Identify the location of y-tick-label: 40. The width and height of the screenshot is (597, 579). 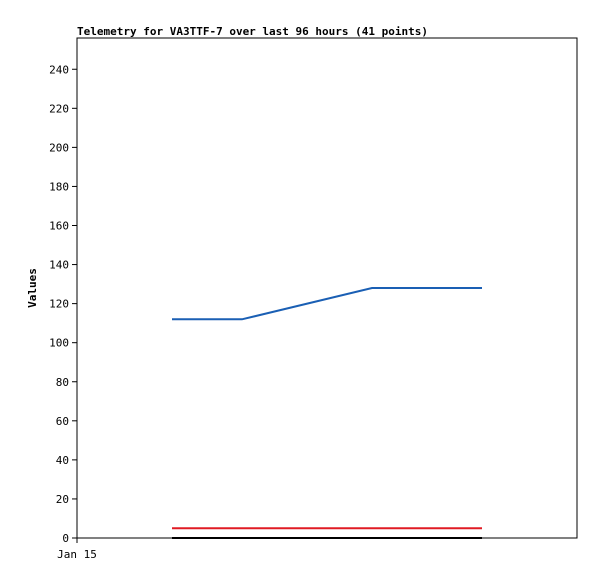
(62, 460).